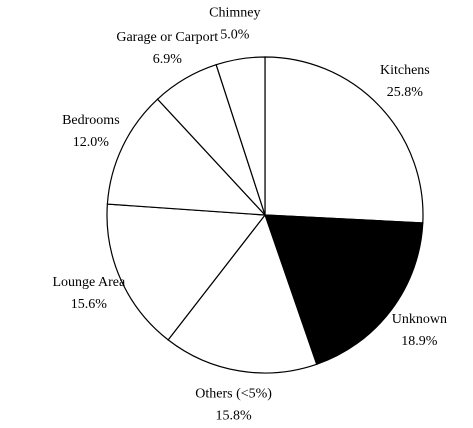  Describe the element at coordinates (405, 70) in the screenshot. I see `slice-label: Kitchens` at that location.